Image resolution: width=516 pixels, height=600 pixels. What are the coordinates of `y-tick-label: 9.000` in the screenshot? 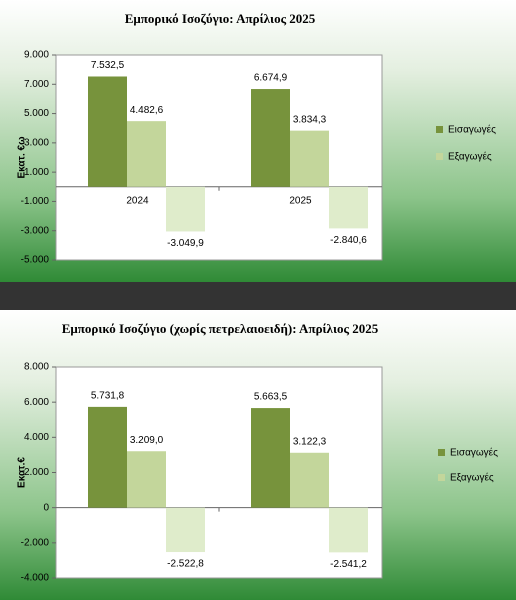 It's located at (36, 55).